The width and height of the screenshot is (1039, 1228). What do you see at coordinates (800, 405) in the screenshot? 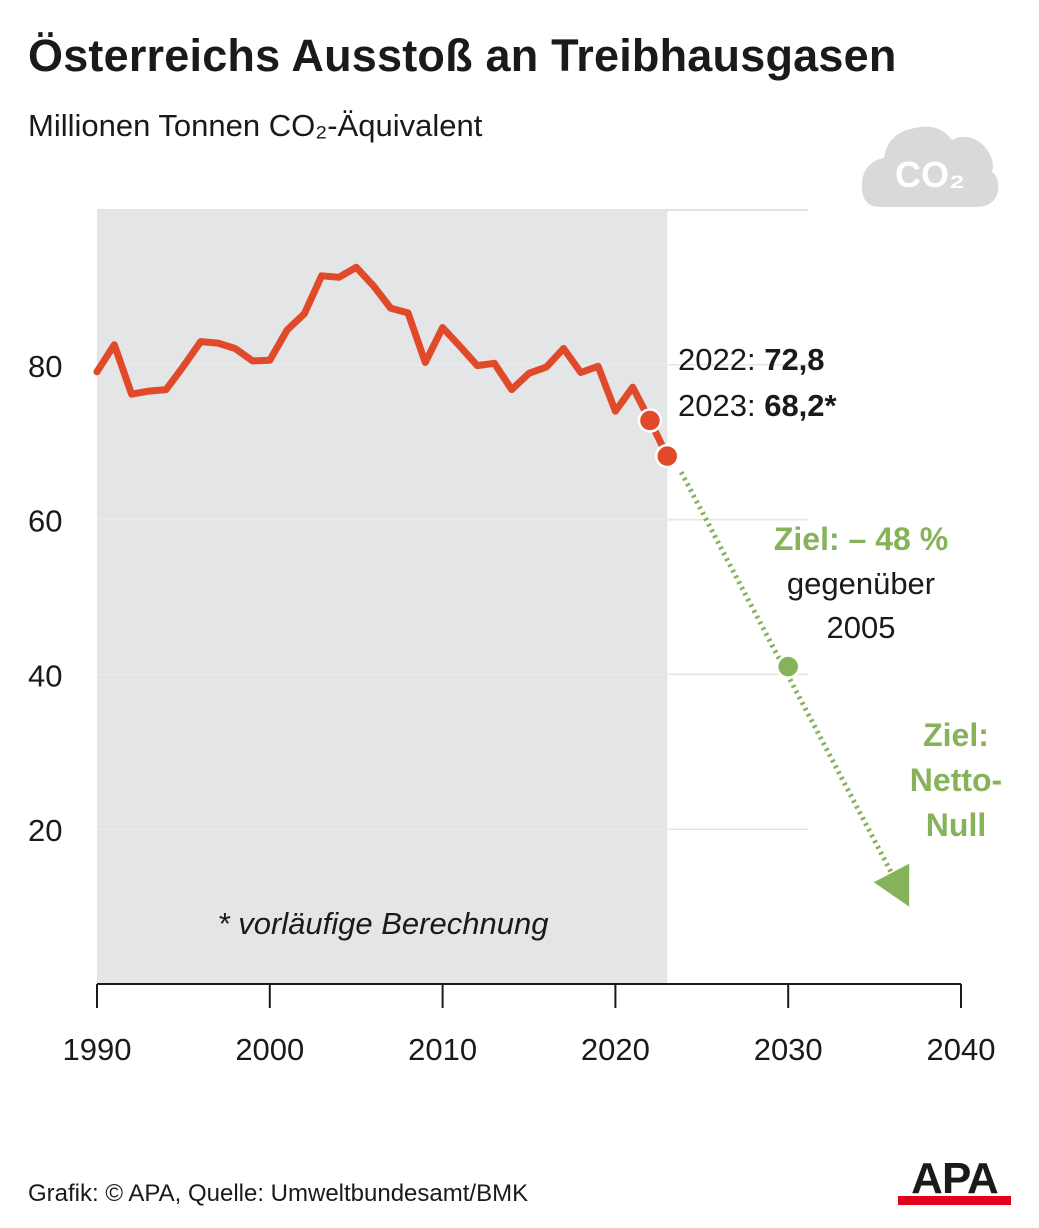
I see `annotation-2023-value: 68,2*` at bounding box center [800, 405].